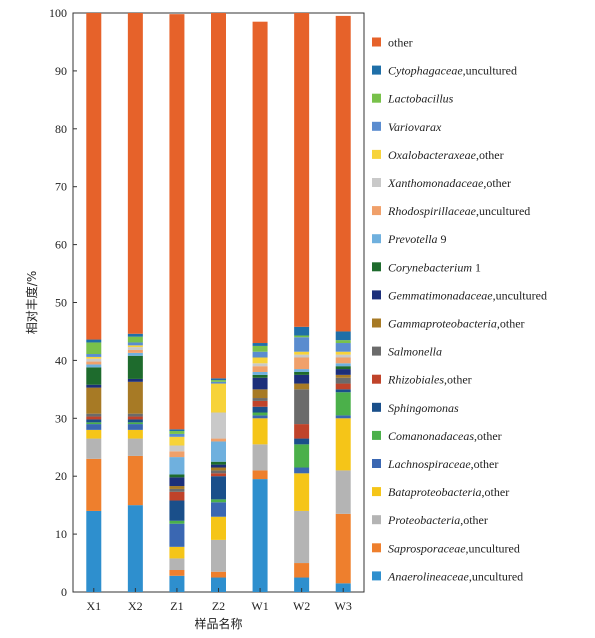  I want to click on legend-item: Xanthomonadaceae,other, so click(441, 183).